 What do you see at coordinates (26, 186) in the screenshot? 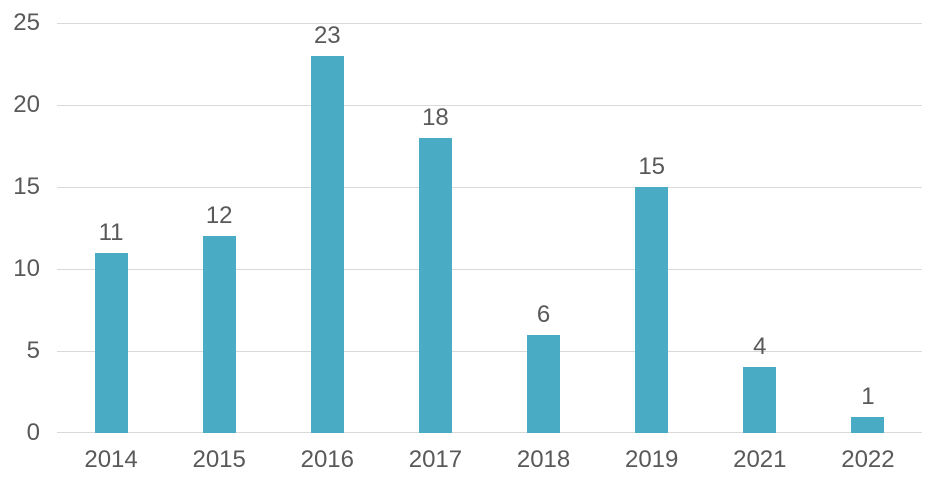
I see `y-tick-label: 15` at bounding box center [26, 186].